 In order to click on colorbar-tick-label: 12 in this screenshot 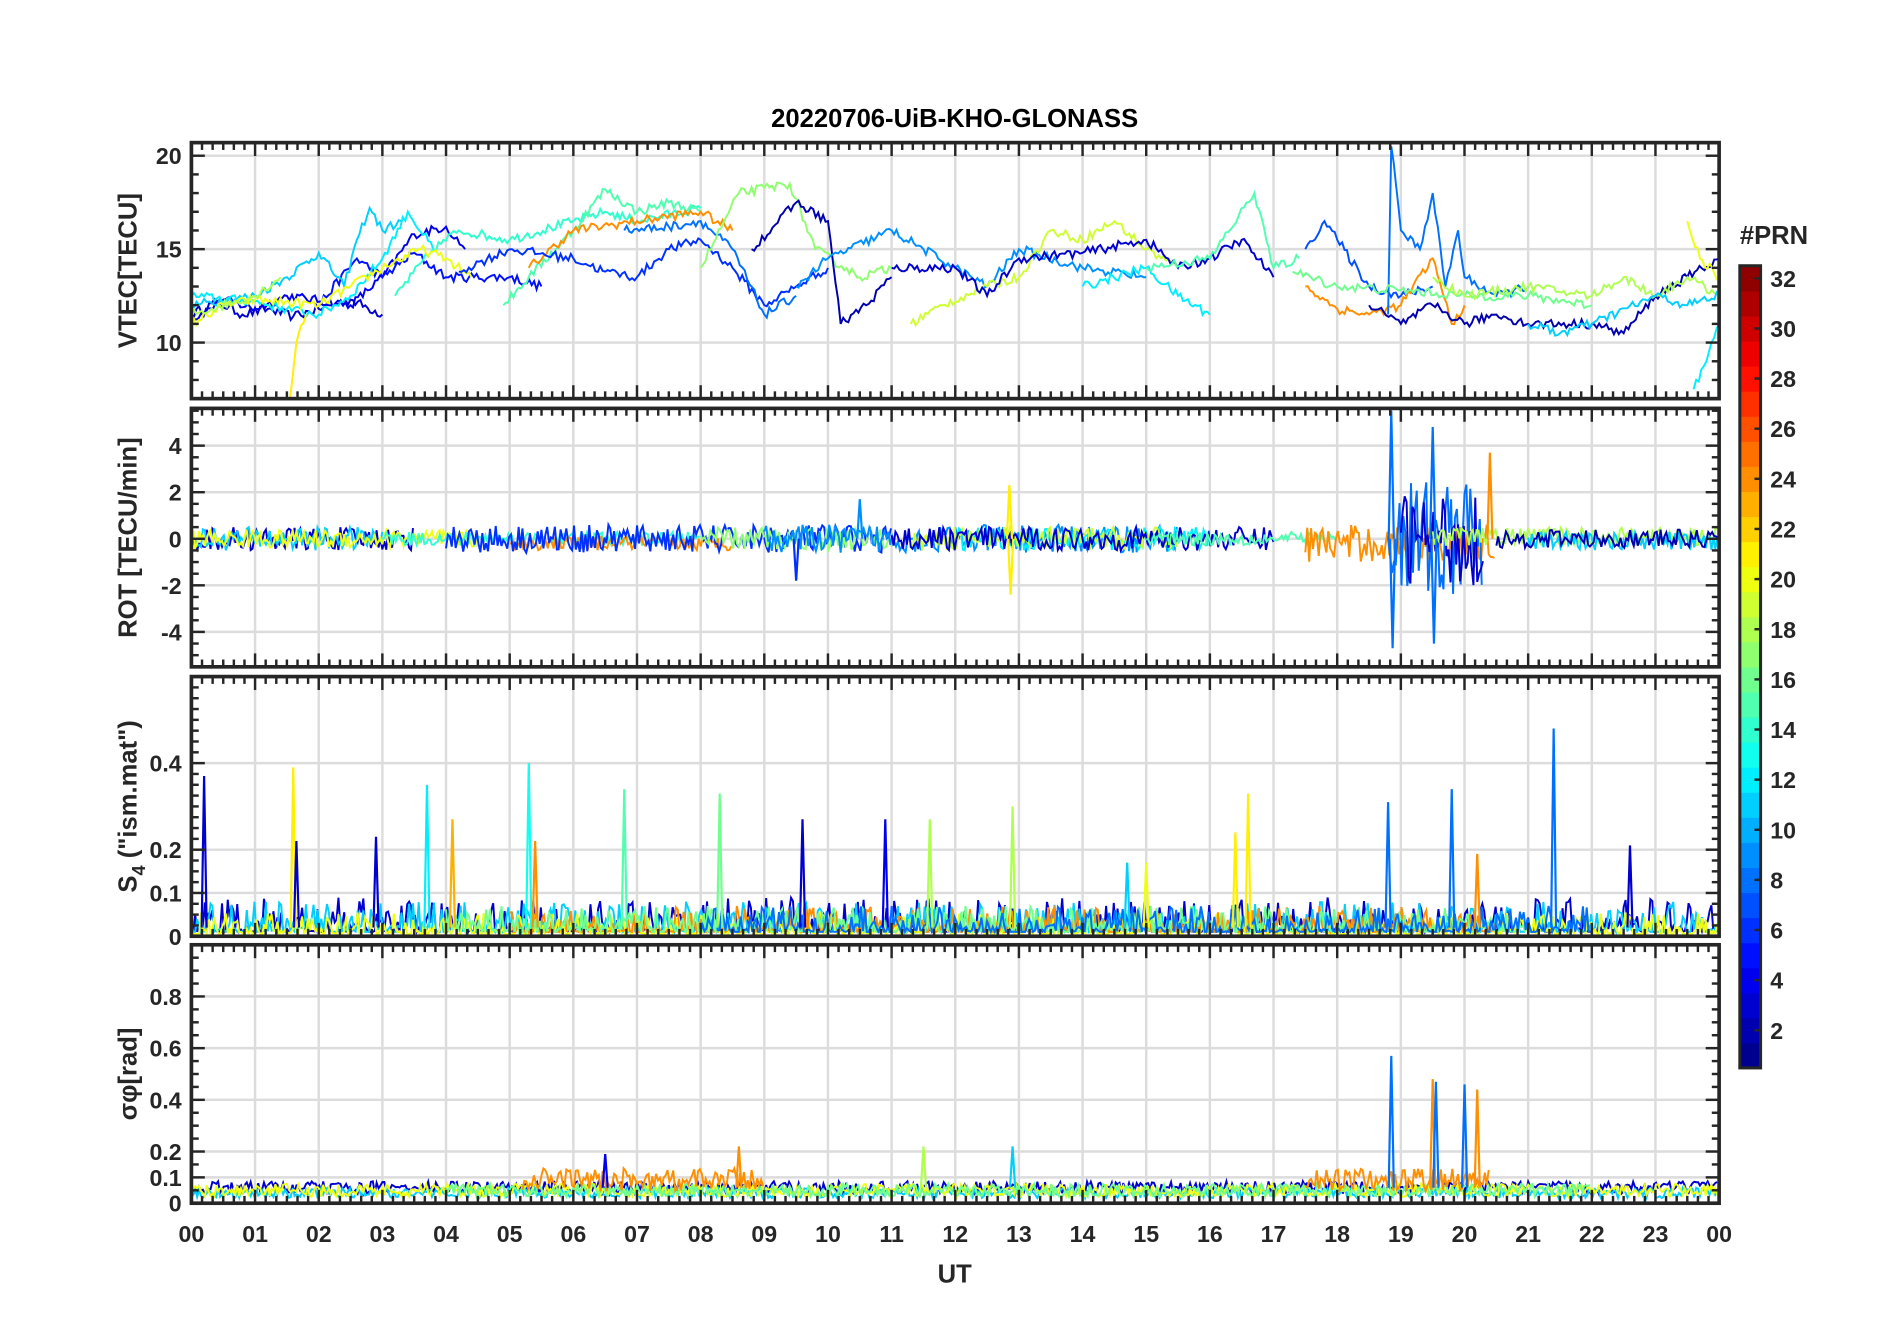, I will do `click(1783, 780)`.